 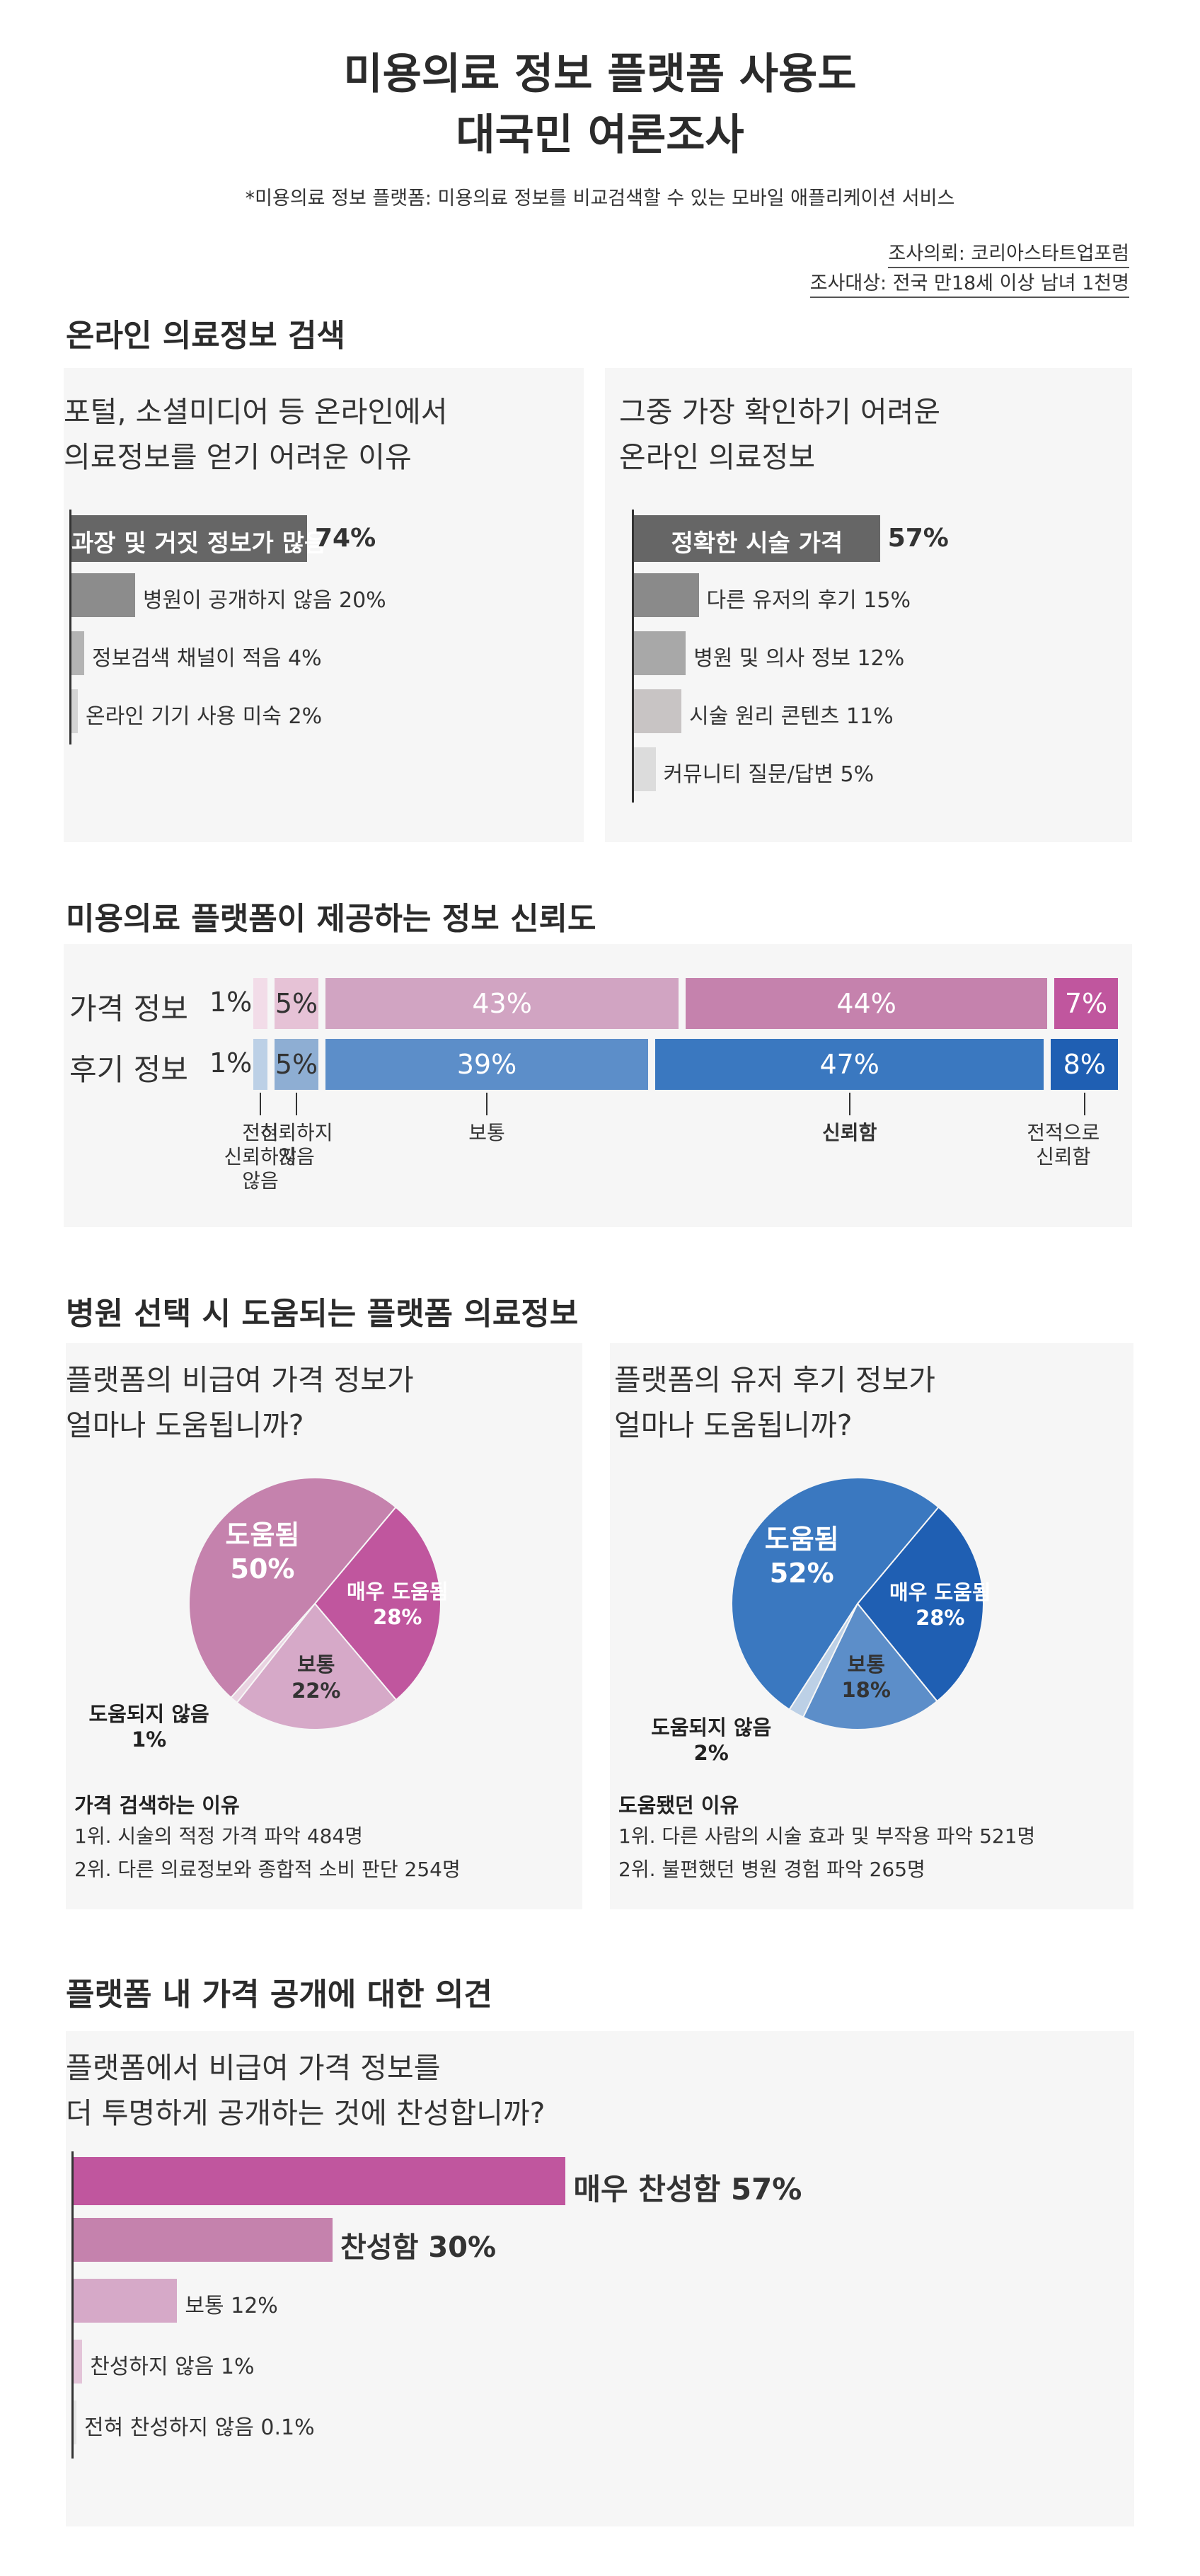 I want to click on panel-question: 그중 가장 확인하기 어려운 온라인 의료정보, so click(x=779, y=435).